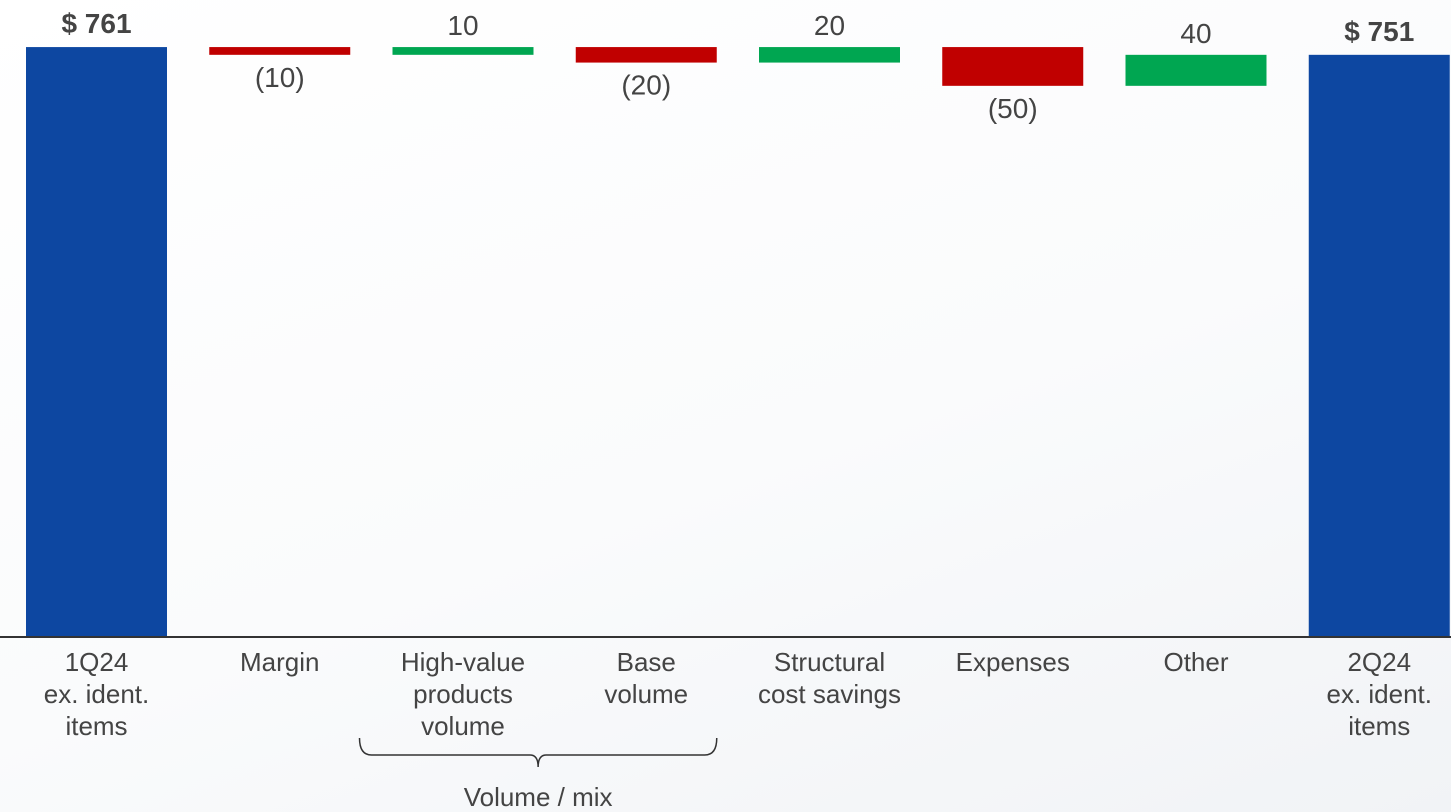 The image size is (1451, 812). I want to click on category-label-1-0: Margin, so click(279, 662).